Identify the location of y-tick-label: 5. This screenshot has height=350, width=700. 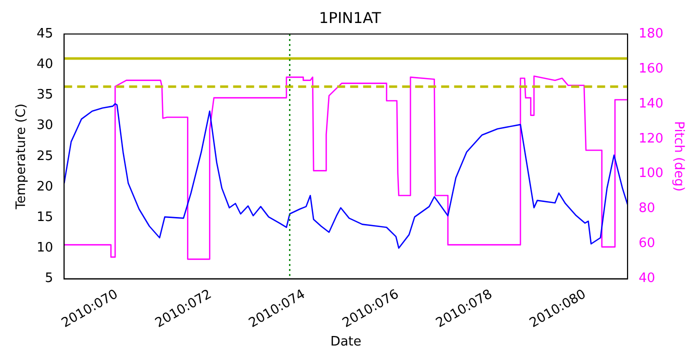
(49, 278).